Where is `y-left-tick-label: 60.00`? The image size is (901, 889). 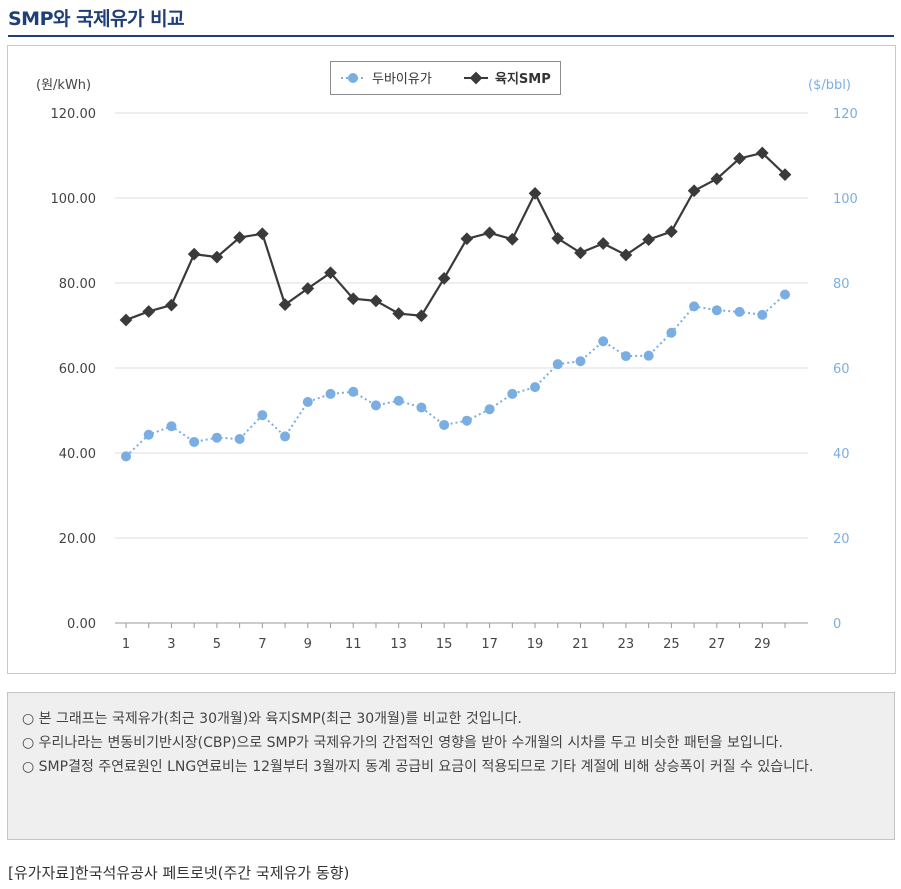
y-left-tick-label: 60.00 is located at coordinates (77, 369).